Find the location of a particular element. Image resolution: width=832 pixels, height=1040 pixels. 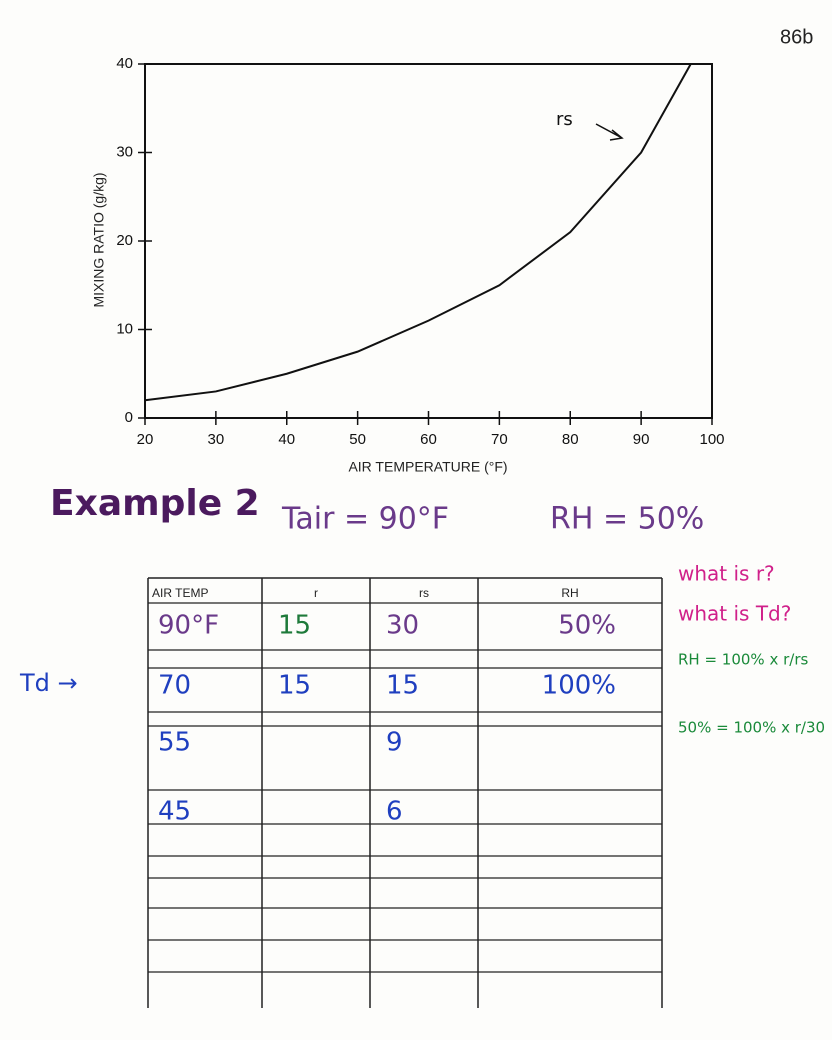

note: what is Td? is located at coordinates (734, 614).